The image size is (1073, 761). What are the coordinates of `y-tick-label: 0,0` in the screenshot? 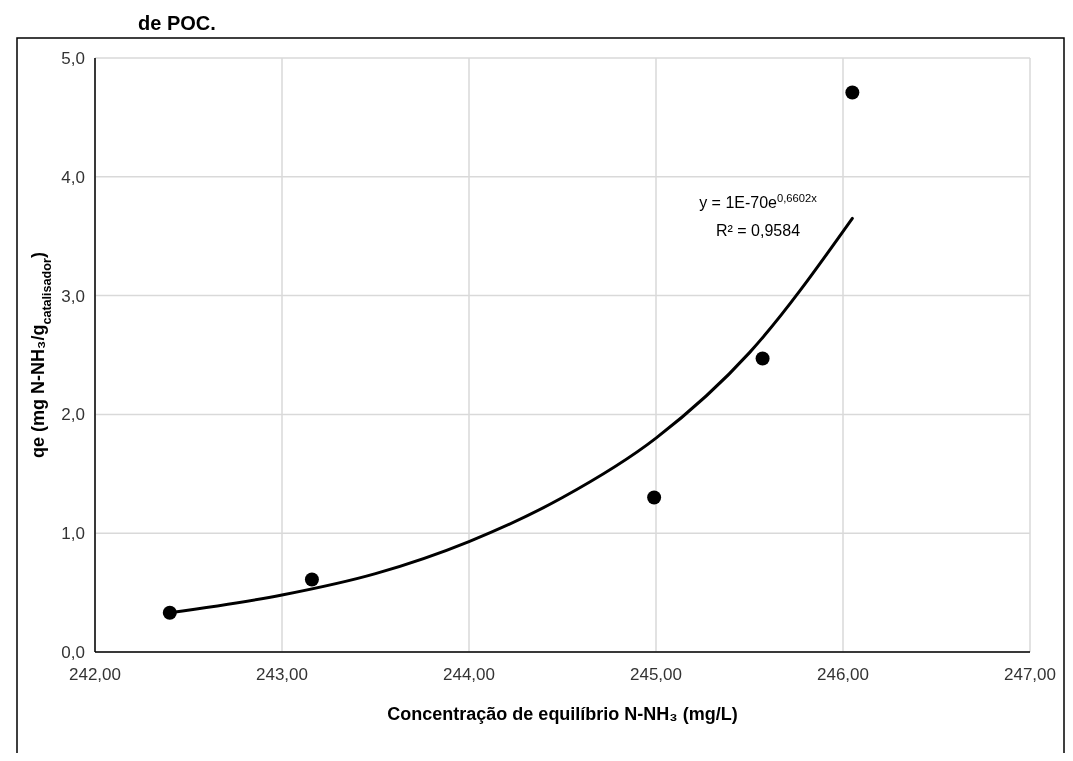 It's located at (73, 652).